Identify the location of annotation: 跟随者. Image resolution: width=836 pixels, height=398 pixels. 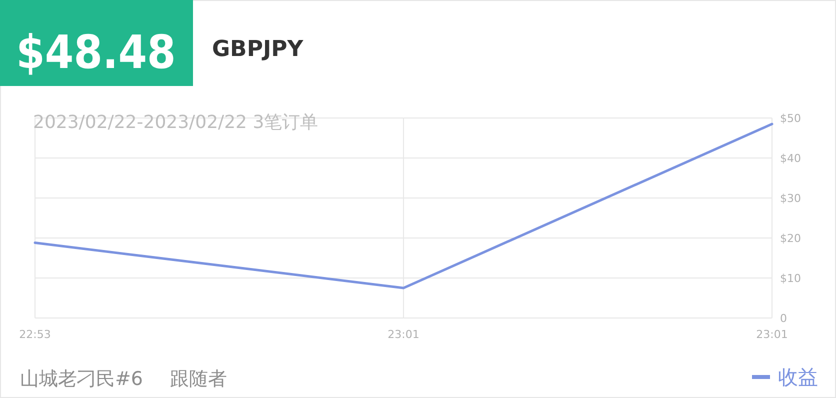
(198, 379).